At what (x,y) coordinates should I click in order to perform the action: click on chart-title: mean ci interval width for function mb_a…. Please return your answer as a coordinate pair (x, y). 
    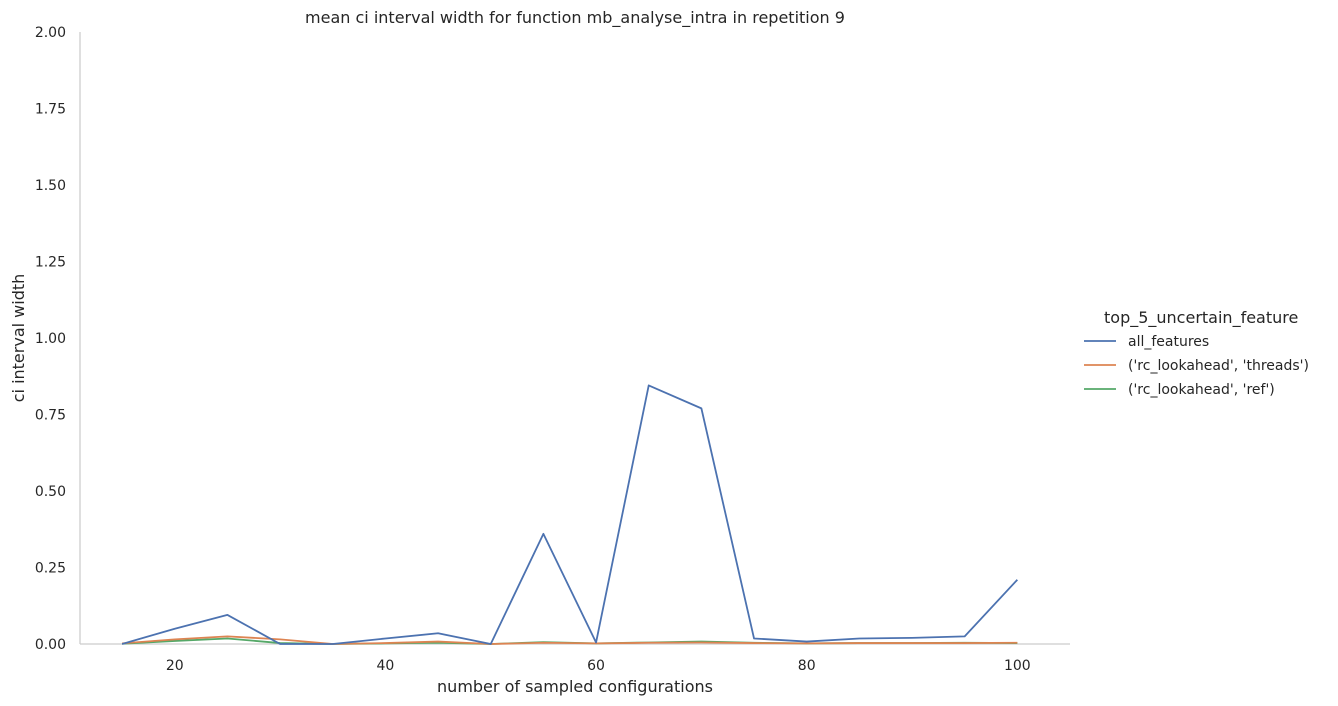
    Looking at the image, I should click on (575, 18).